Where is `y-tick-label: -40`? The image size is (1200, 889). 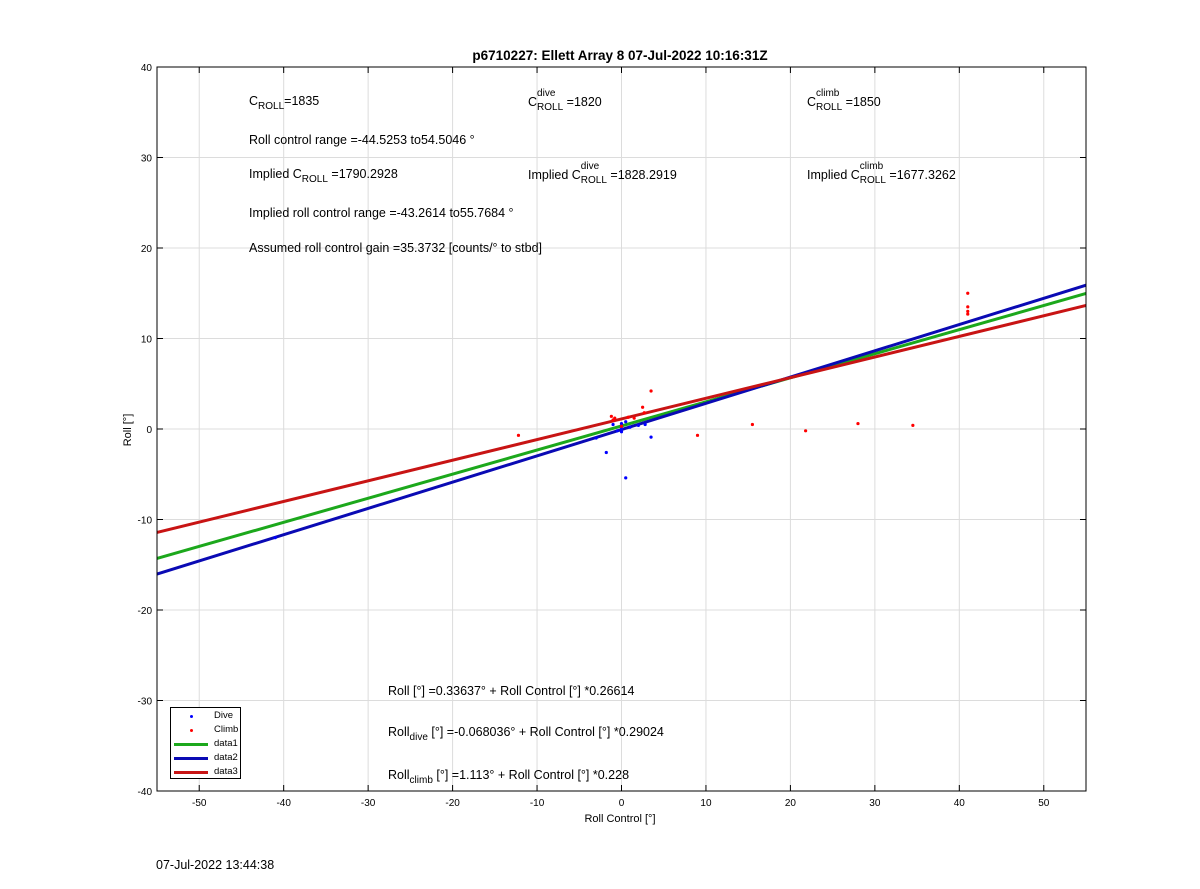 y-tick-label: -40 is located at coordinates (145, 792).